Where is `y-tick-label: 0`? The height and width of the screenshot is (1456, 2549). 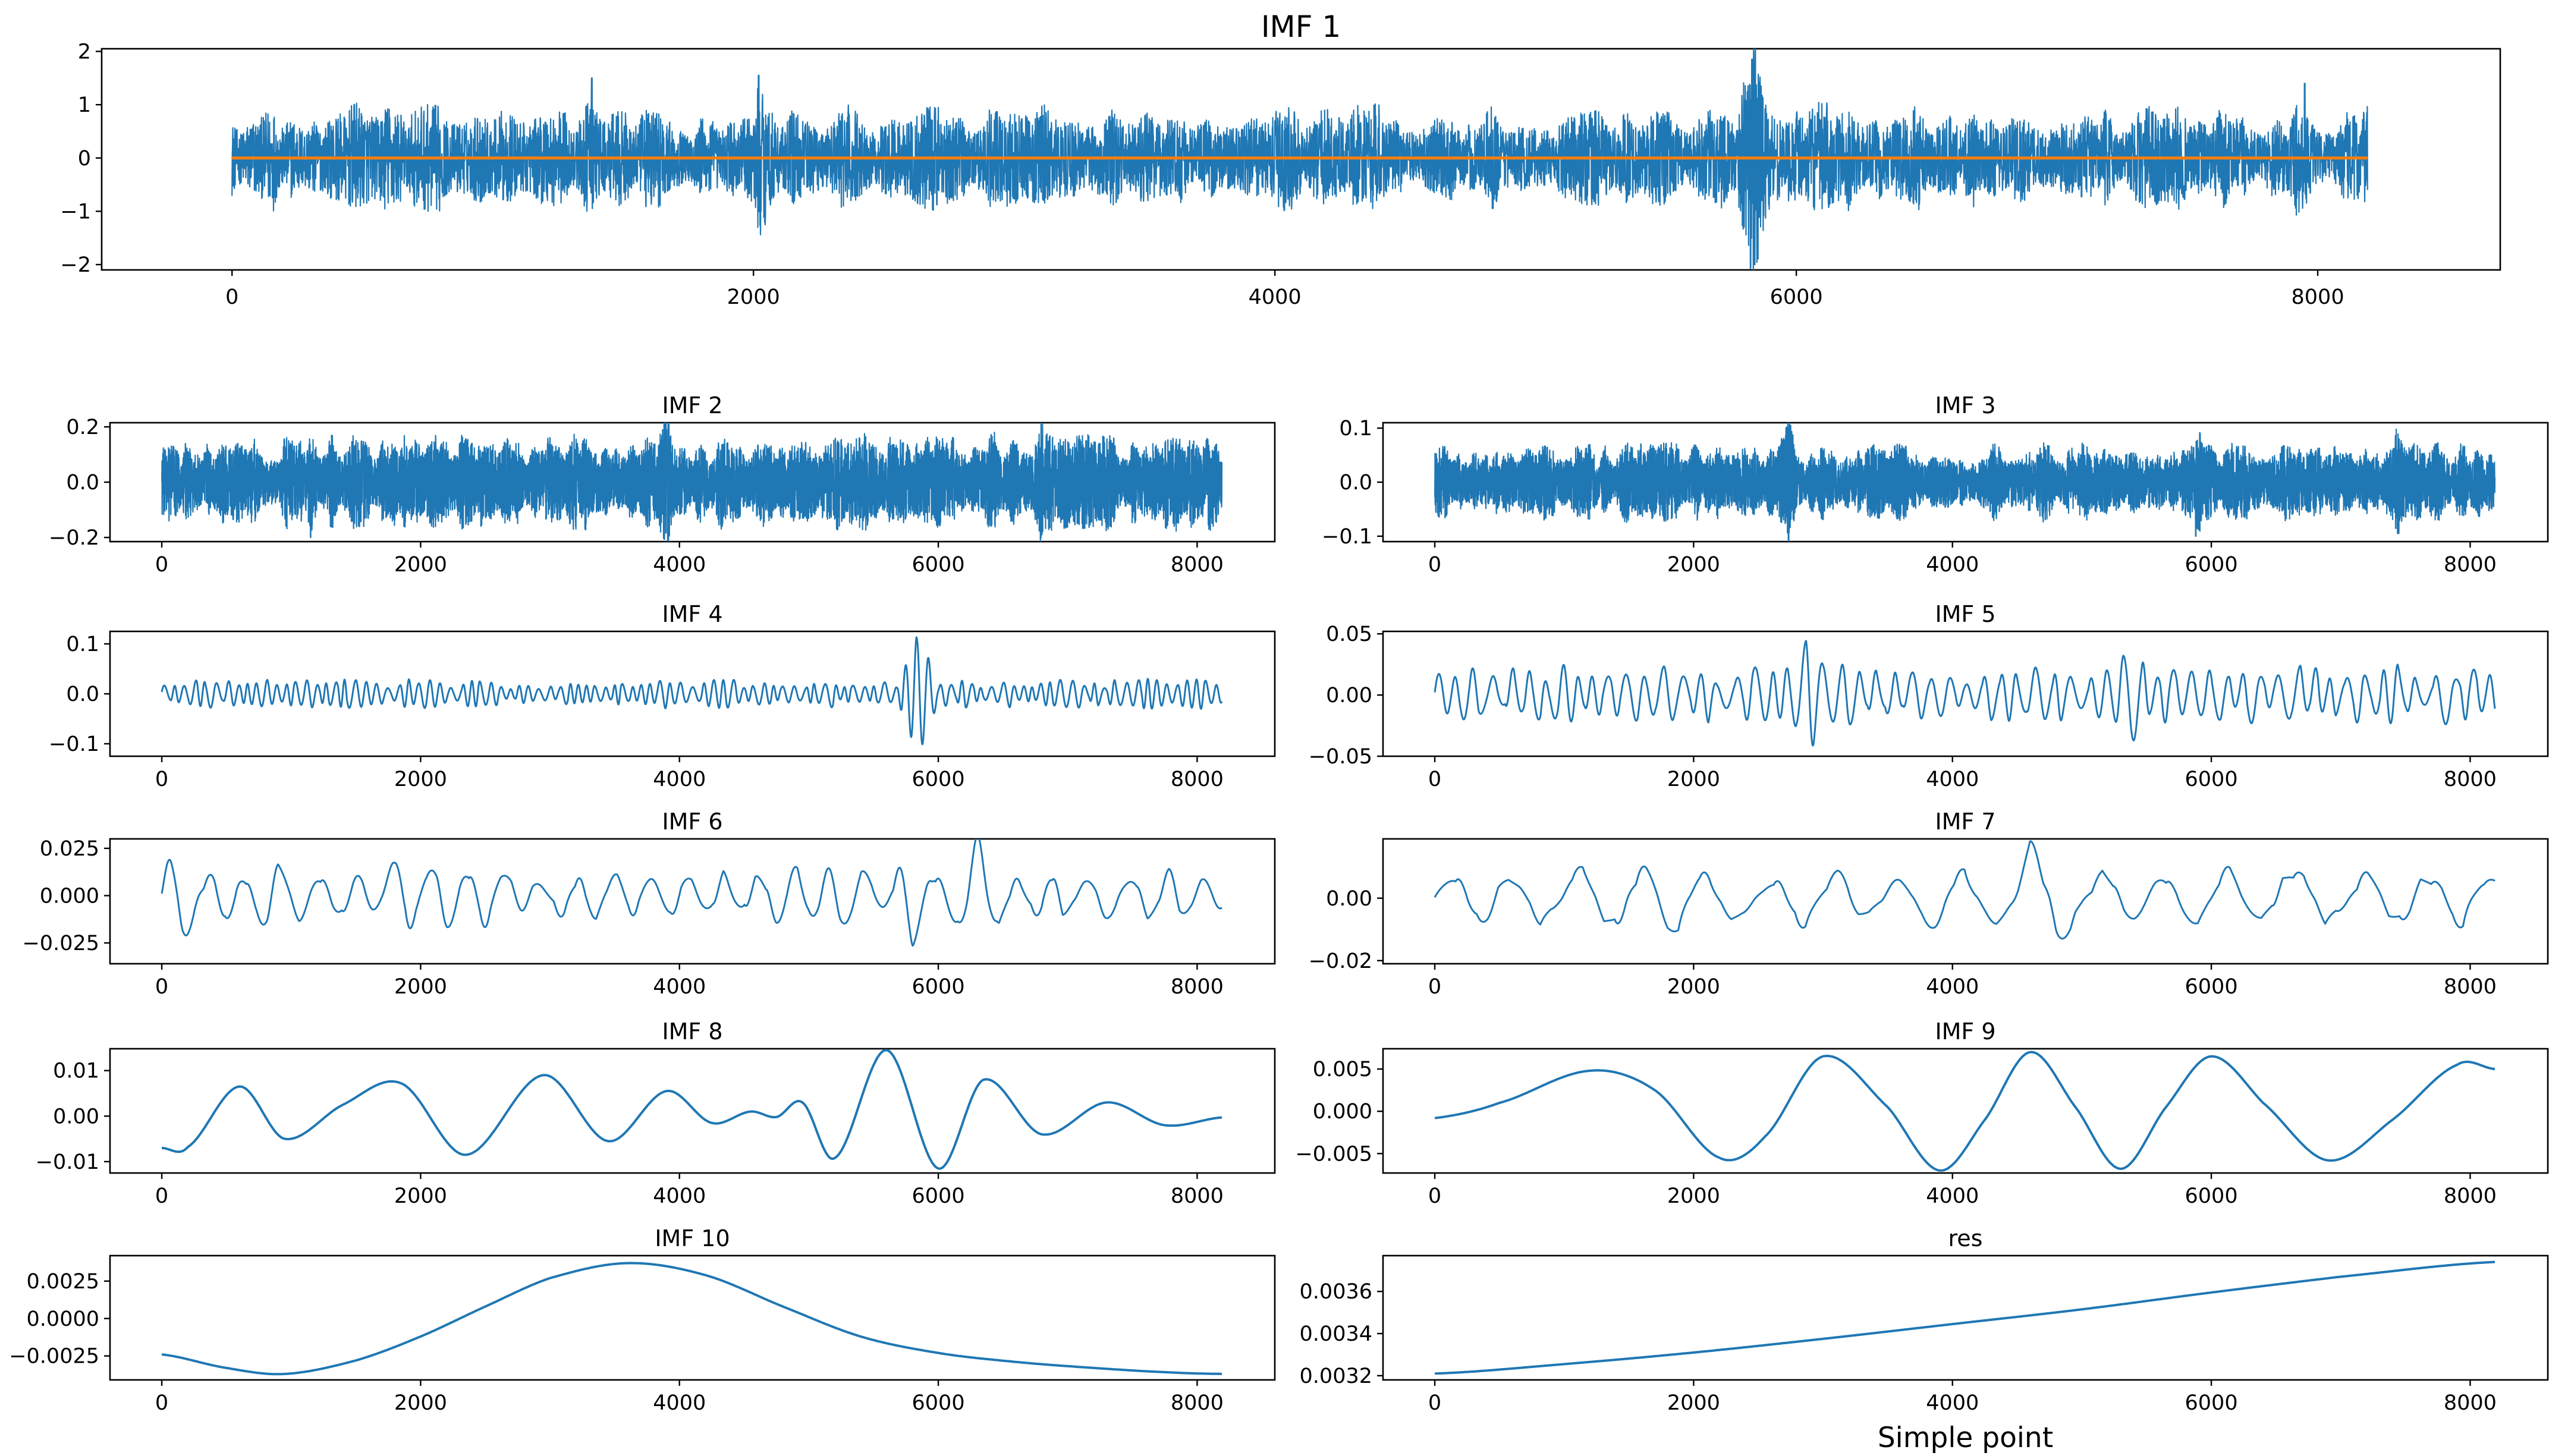 y-tick-label: 0 is located at coordinates (84, 159).